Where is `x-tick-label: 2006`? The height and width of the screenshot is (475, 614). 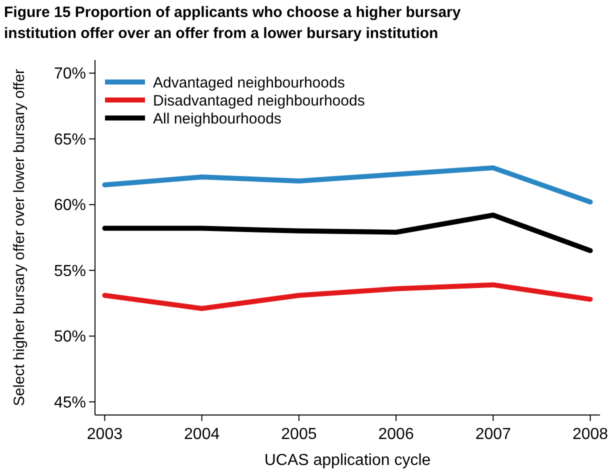
x-tick-label: 2006 is located at coordinates (396, 434).